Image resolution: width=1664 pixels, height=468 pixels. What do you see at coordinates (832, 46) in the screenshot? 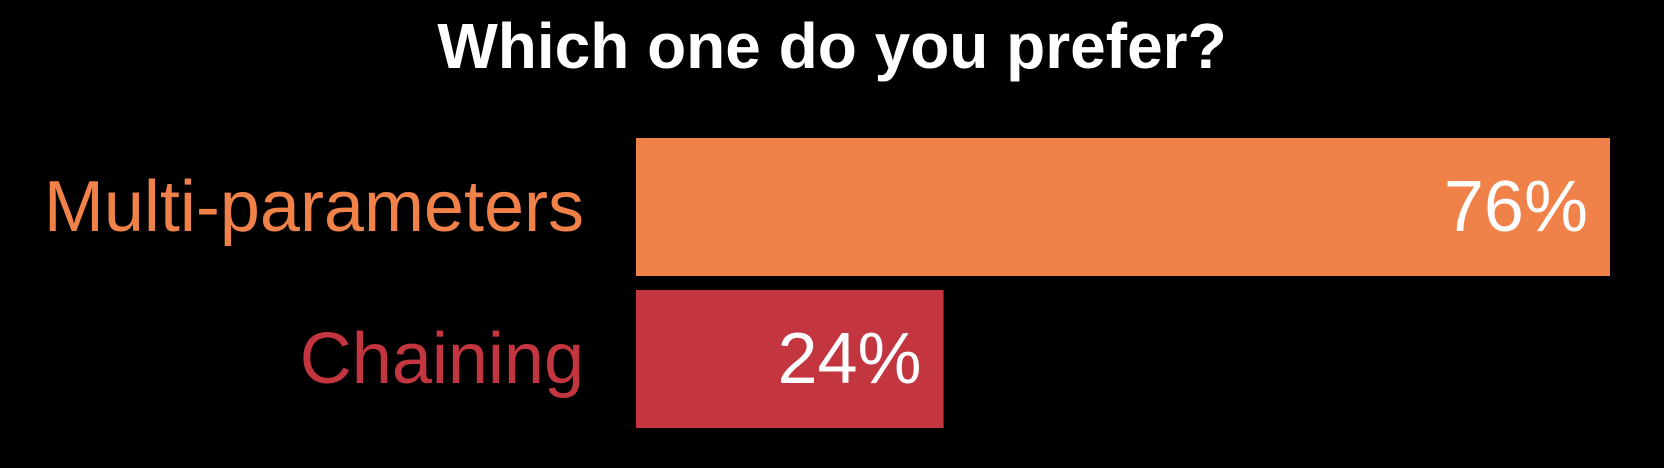
I see `chart-title: Which one do you prefer?` at bounding box center [832, 46].